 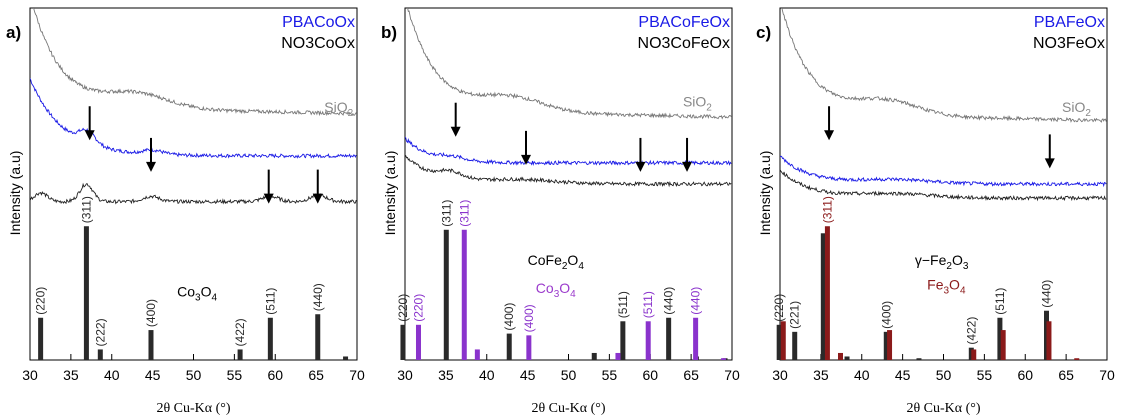 I want to click on legend-entry: PBAFeOx, so click(x=1069, y=22).